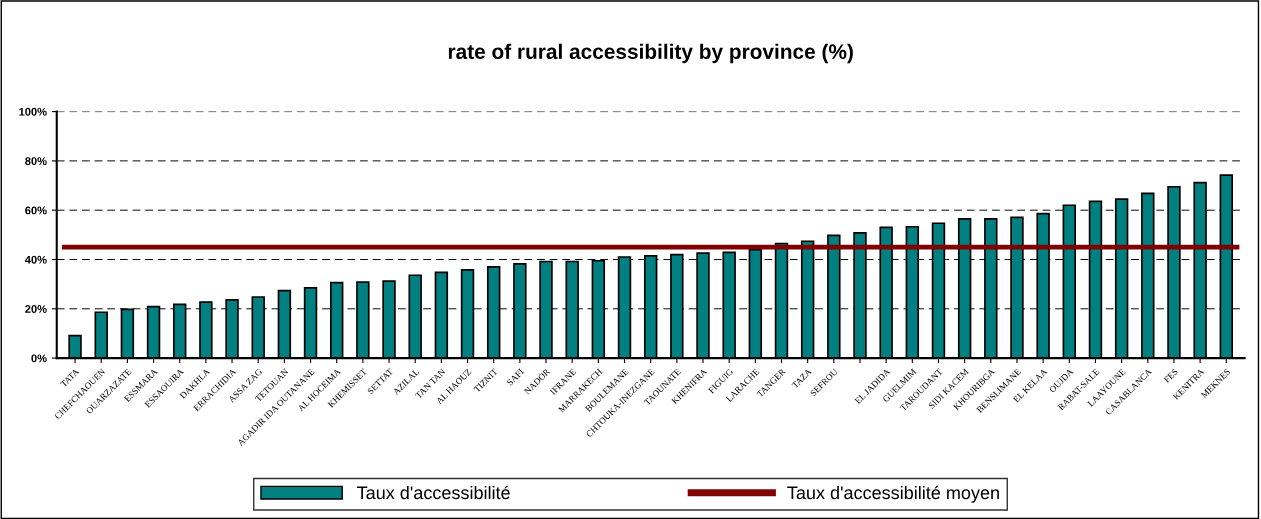 The width and height of the screenshot is (1261, 519). What do you see at coordinates (650, 53) in the screenshot?
I see `chart-title: rate of rural accessibility by province (%)` at bounding box center [650, 53].